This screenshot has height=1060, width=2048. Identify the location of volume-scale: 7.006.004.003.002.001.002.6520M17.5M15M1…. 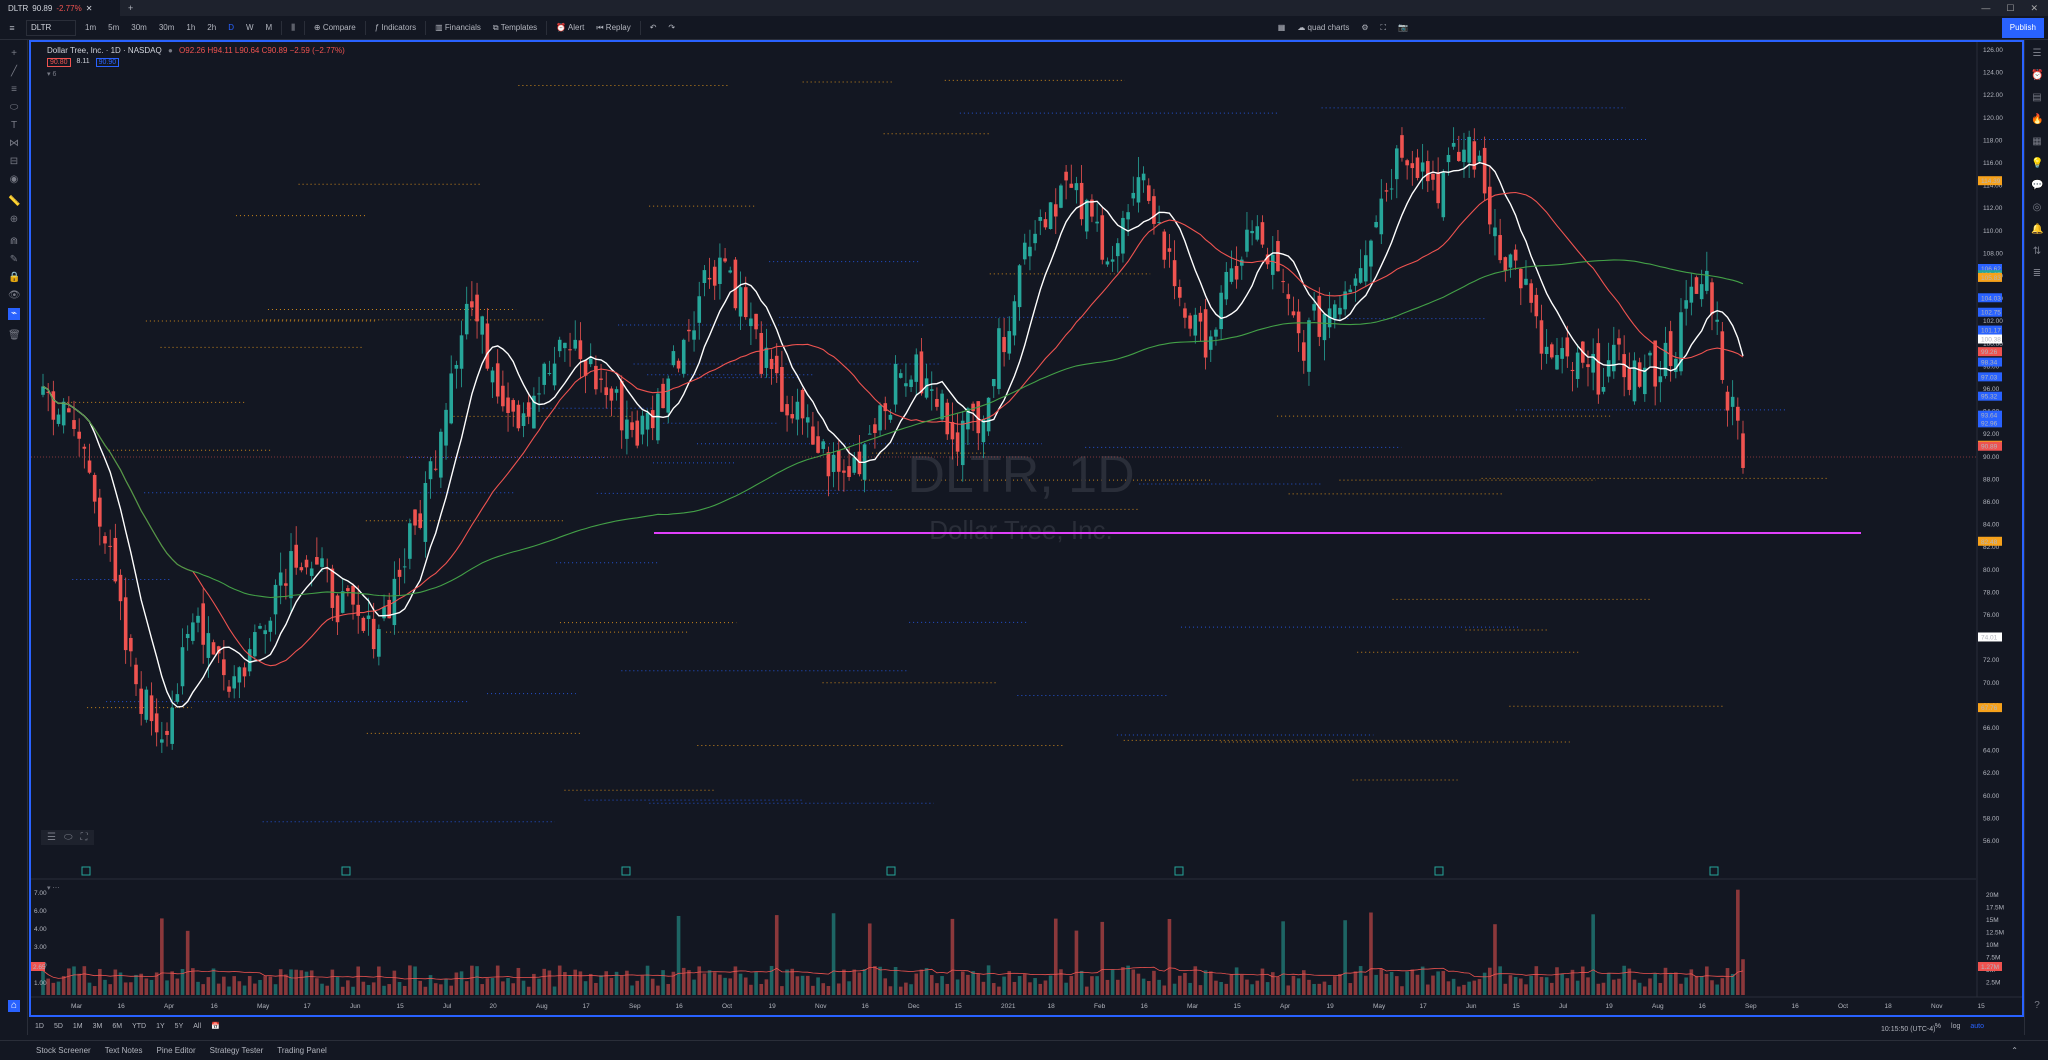
(1017, 938).